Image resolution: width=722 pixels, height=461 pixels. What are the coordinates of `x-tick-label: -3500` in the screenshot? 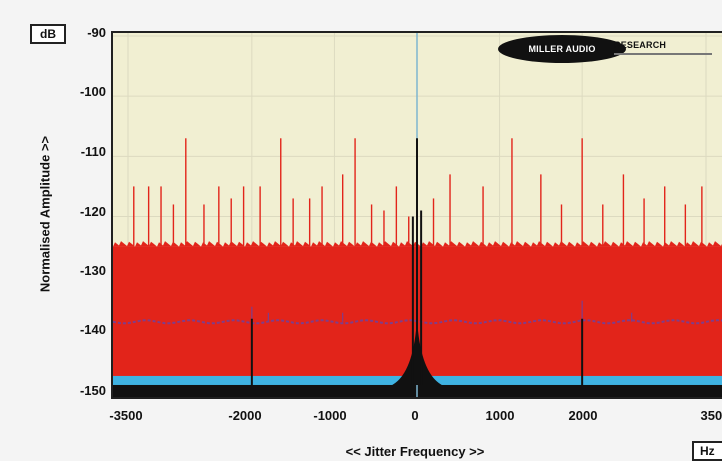 It's located at (126, 415).